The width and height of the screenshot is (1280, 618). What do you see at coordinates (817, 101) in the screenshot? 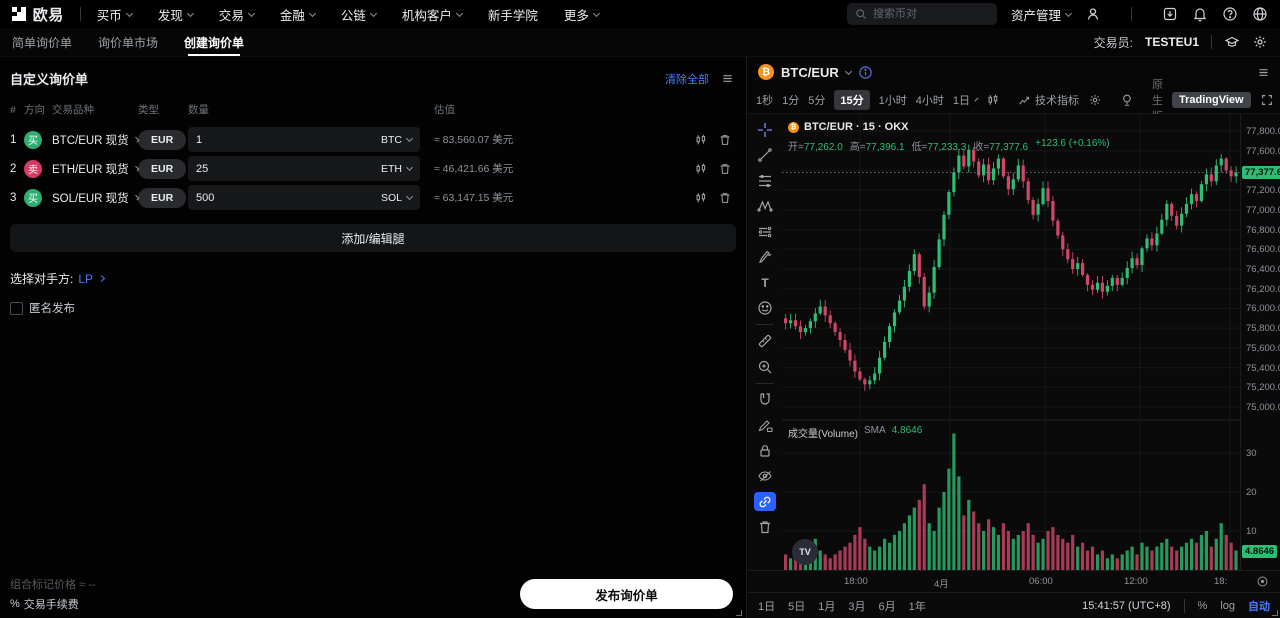
I see `interval-5m: 5分` at bounding box center [817, 101].